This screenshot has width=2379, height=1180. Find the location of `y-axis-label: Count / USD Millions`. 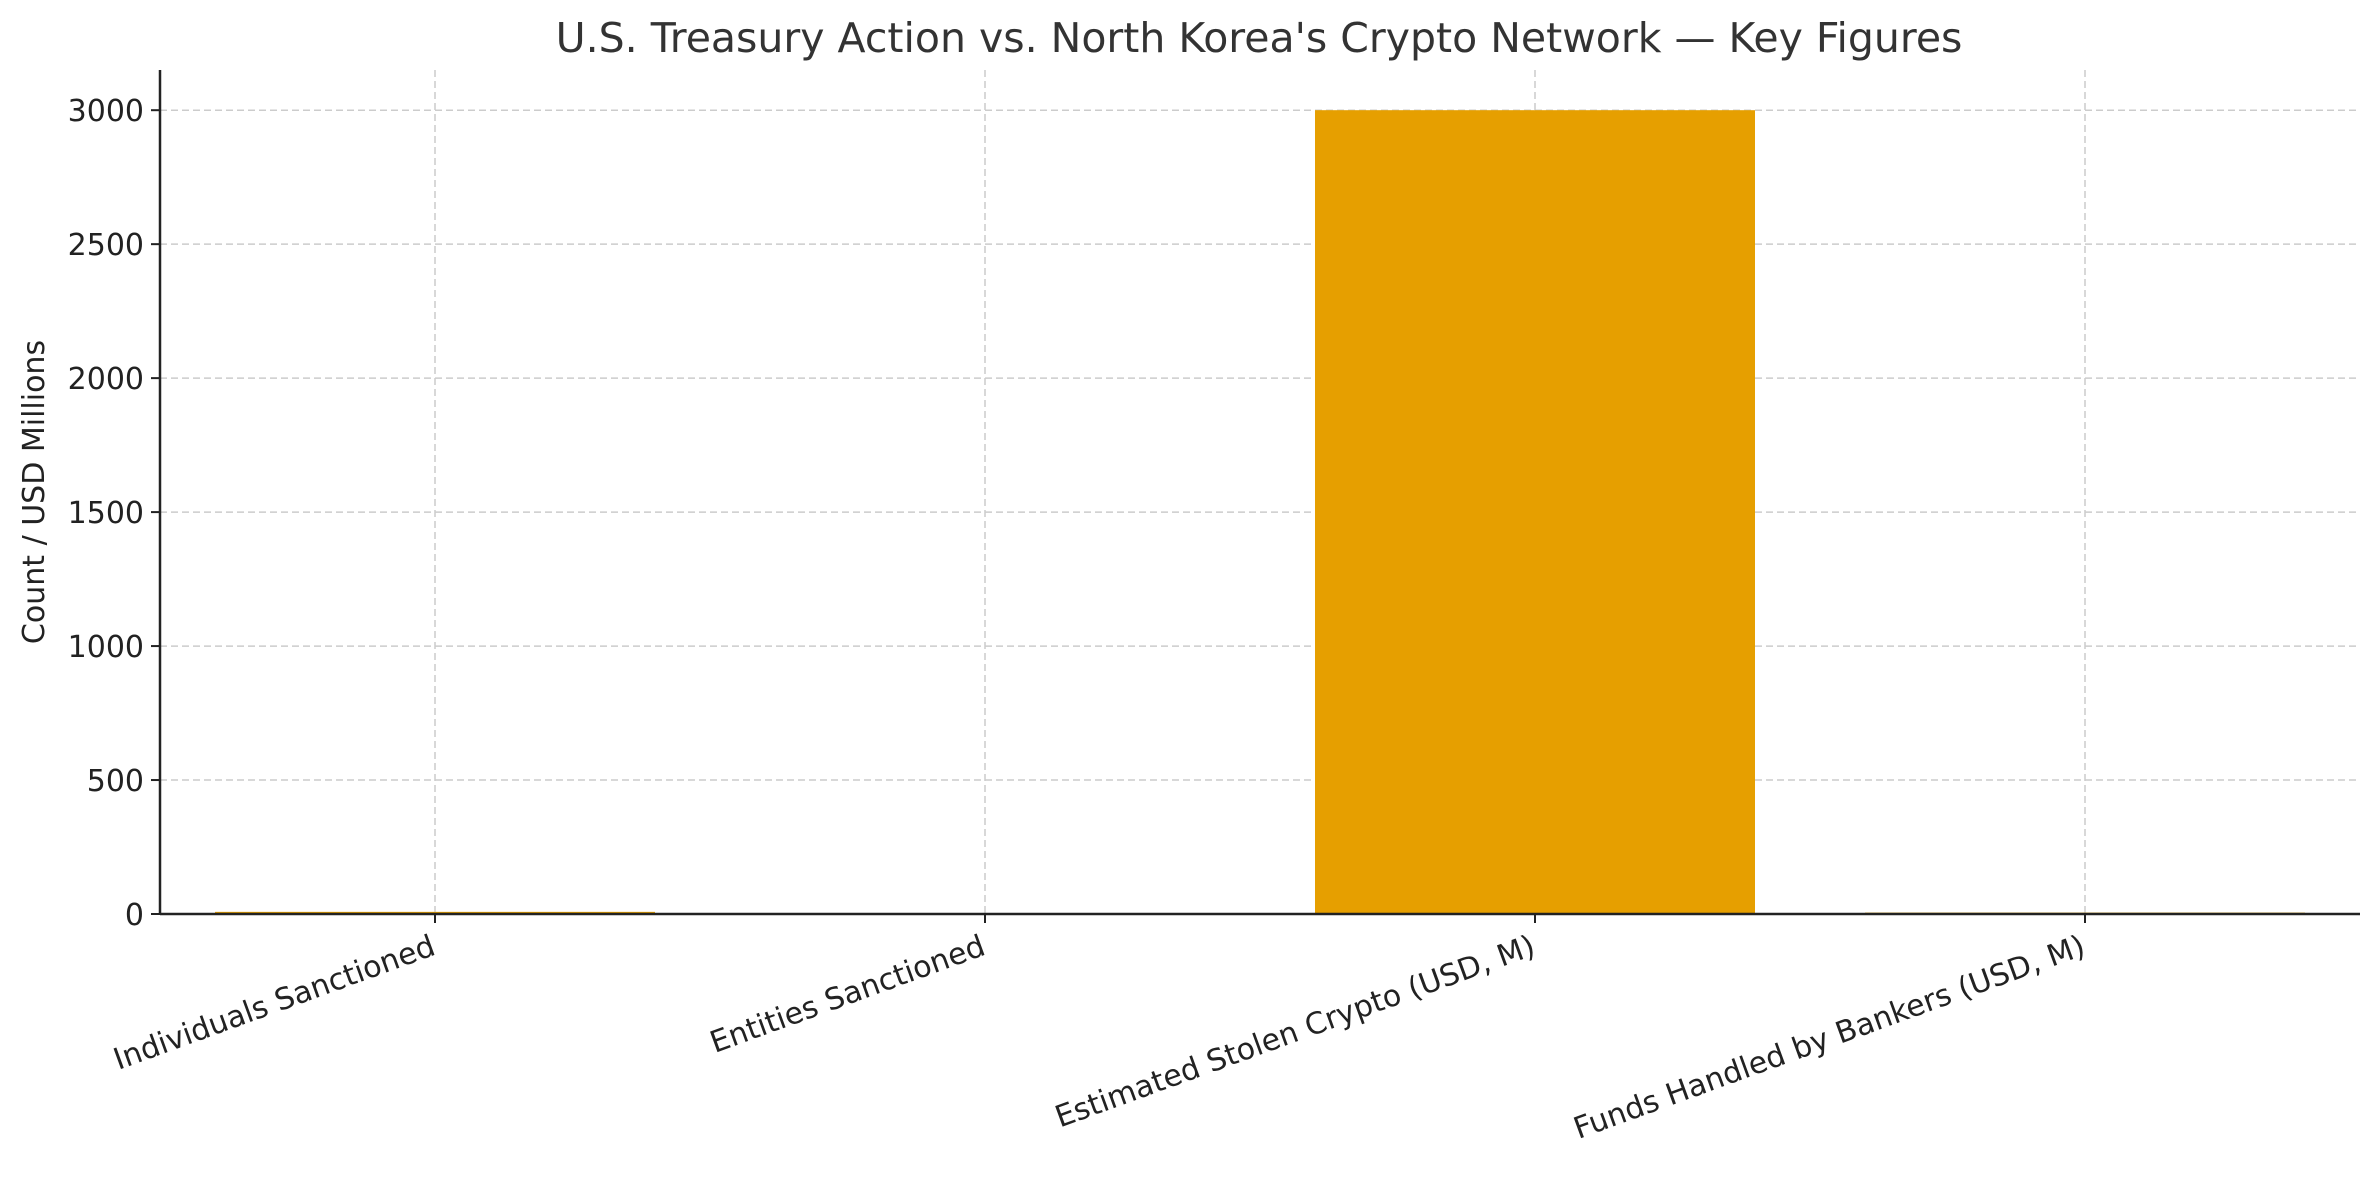

y-axis-label: Count / USD Millions is located at coordinates (34, 492).